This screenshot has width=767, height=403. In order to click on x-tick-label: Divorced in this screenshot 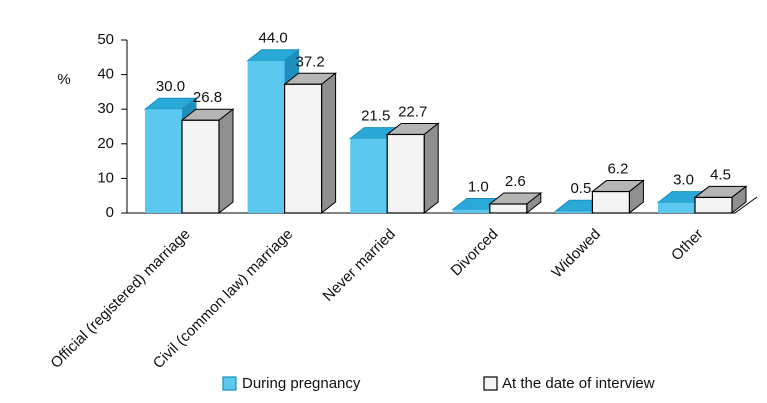, I will do `click(475, 253)`.